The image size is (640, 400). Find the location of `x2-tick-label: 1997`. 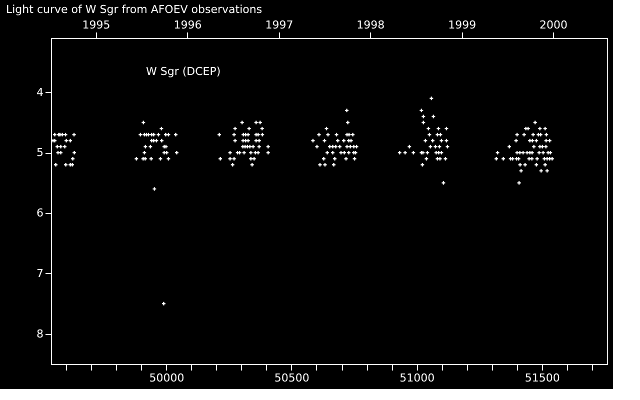

x2-tick-label: 1997 is located at coordinates (279, 25).